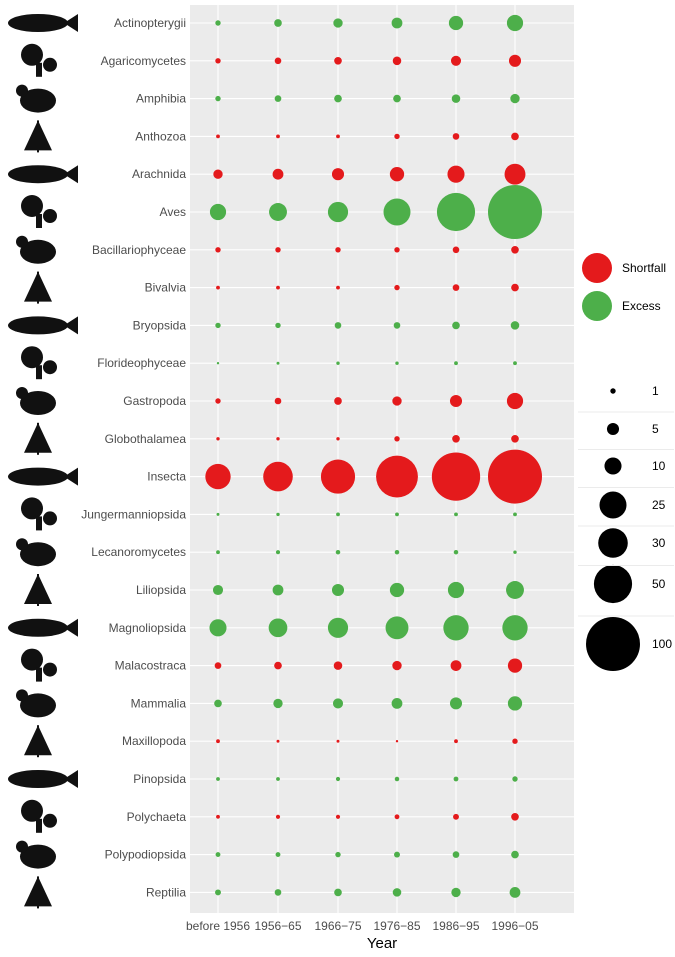 The height and width of the screenshot is (957, 675). I want to click on y-tick-label: Maxillopoda, so click(154, 741).